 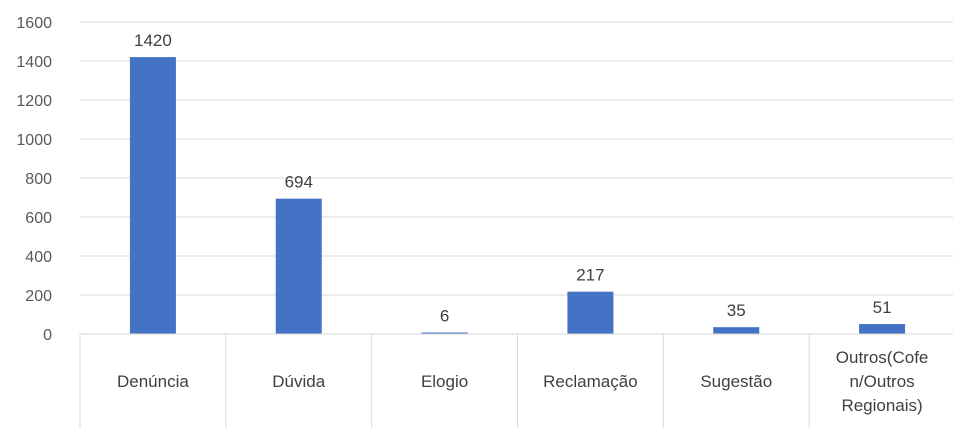 I want to click on y-tick-label: 1000, so click(x=34, y=140).